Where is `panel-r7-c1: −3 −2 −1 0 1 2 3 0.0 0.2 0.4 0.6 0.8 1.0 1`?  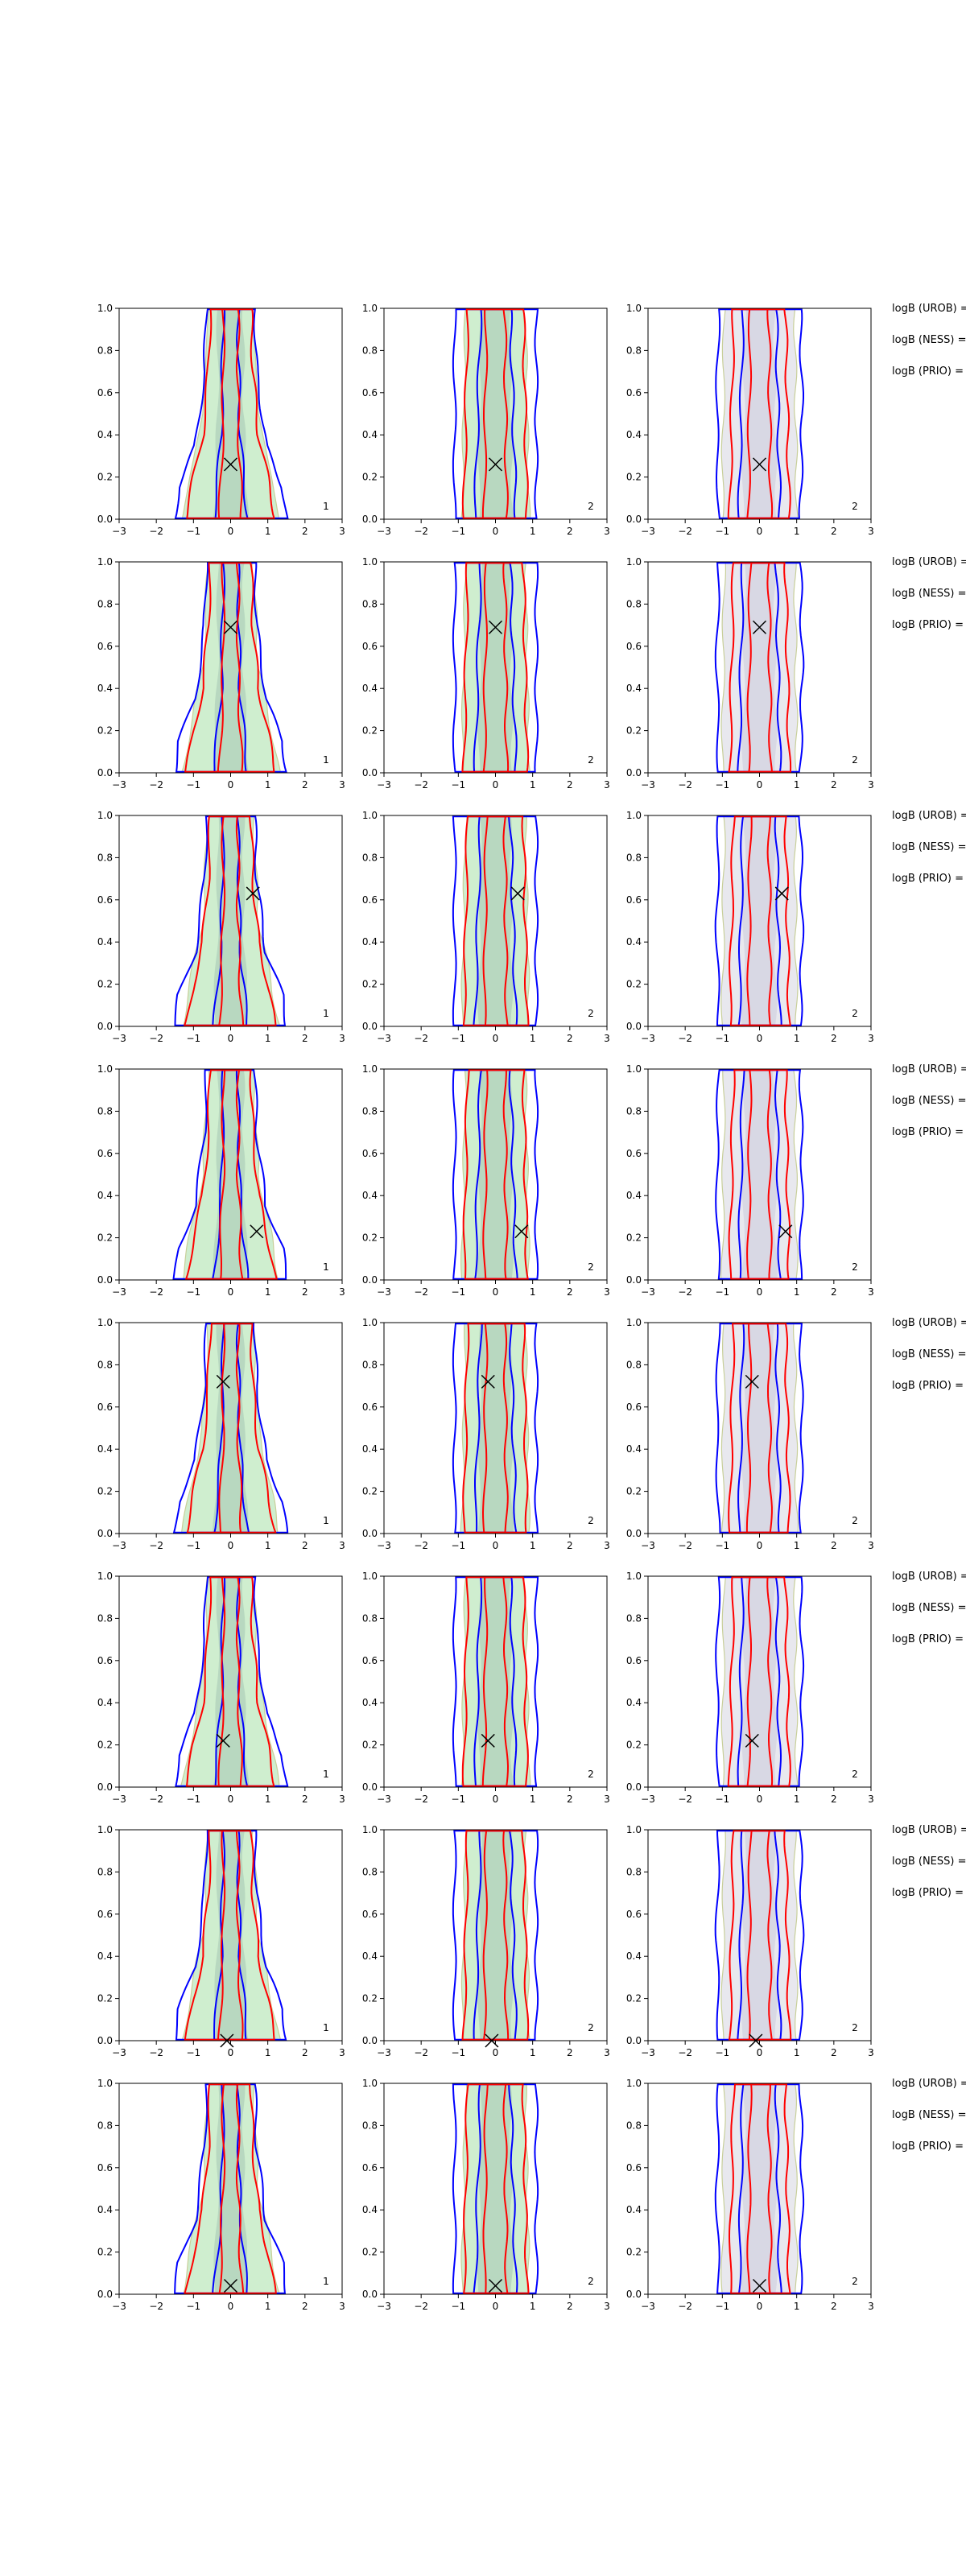
panel-r7-c1: −3 −2 −1 0 1 2 3 0.0 0.2 0.4 0.6 0.8 1.0 1 is located at coordinates (221, 1941).